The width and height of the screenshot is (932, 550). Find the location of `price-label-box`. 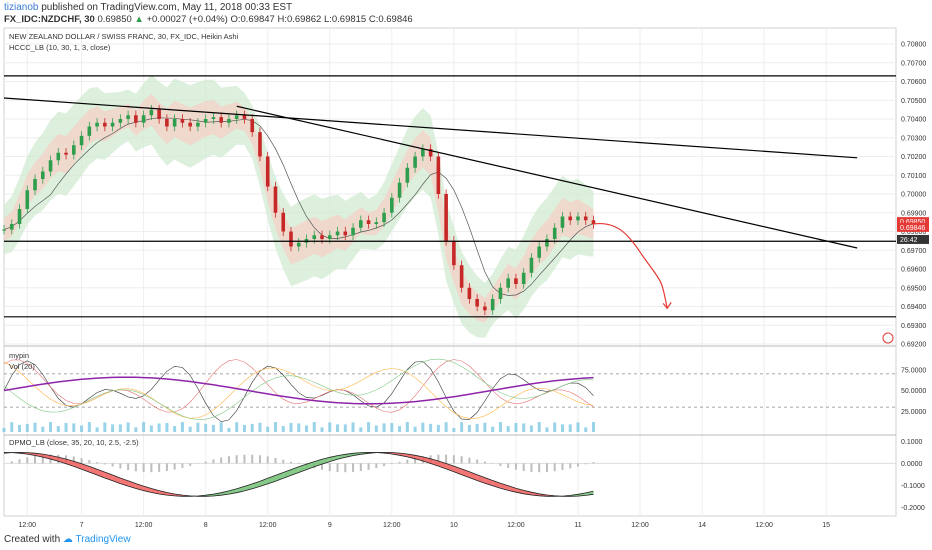

price-label-box is located at coordinates (913, 239).